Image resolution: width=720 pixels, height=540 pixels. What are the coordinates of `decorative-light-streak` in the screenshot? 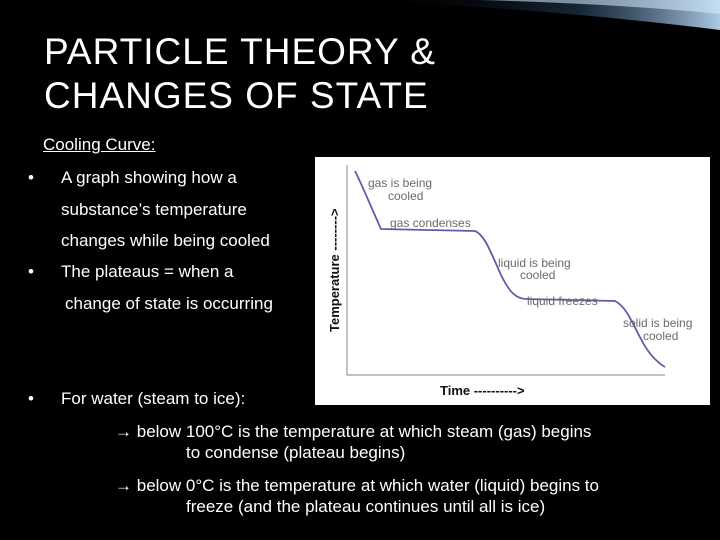 It's located at (360, 20).